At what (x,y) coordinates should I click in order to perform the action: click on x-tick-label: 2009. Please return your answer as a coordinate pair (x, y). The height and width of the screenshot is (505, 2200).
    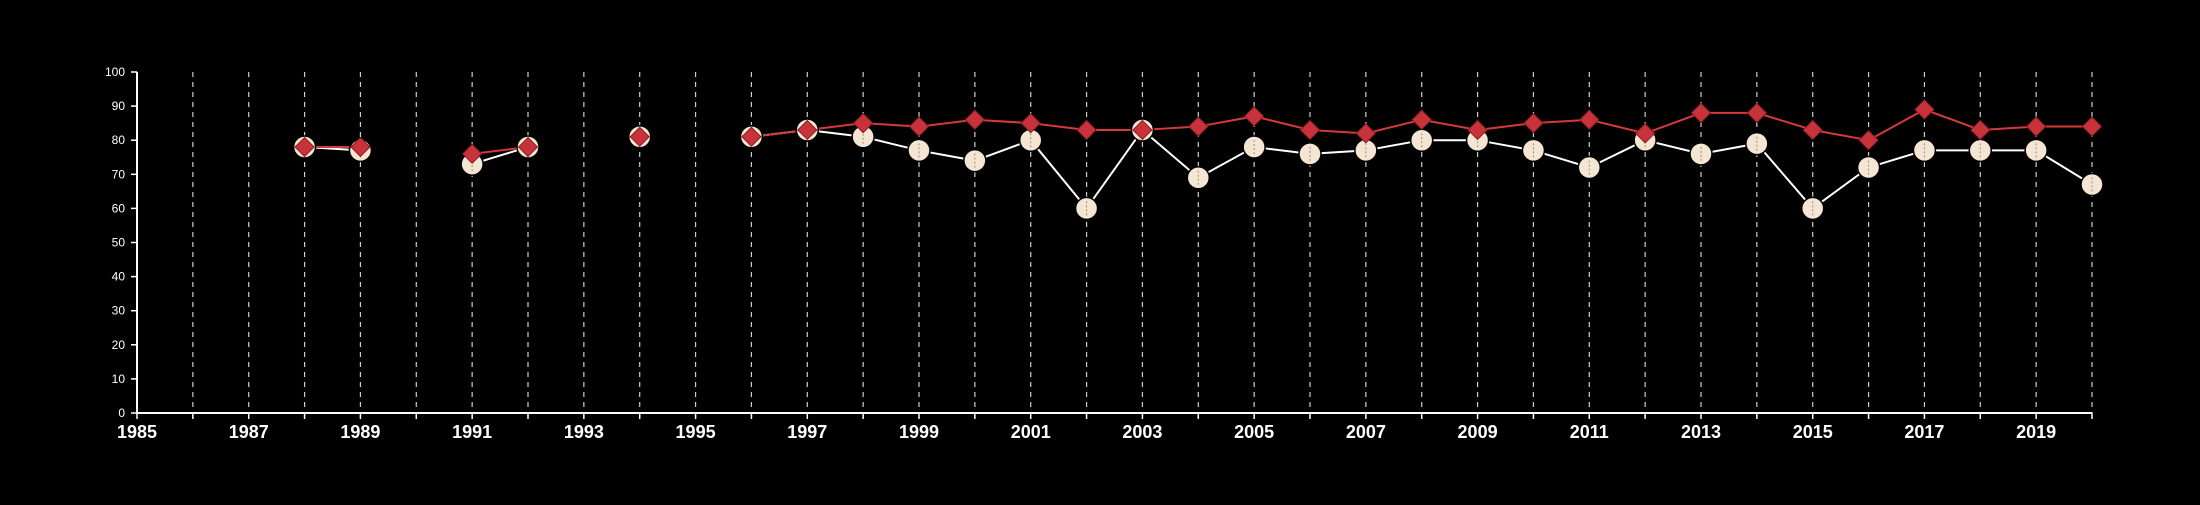
    Looking at the image, I should click on (1478, 432).